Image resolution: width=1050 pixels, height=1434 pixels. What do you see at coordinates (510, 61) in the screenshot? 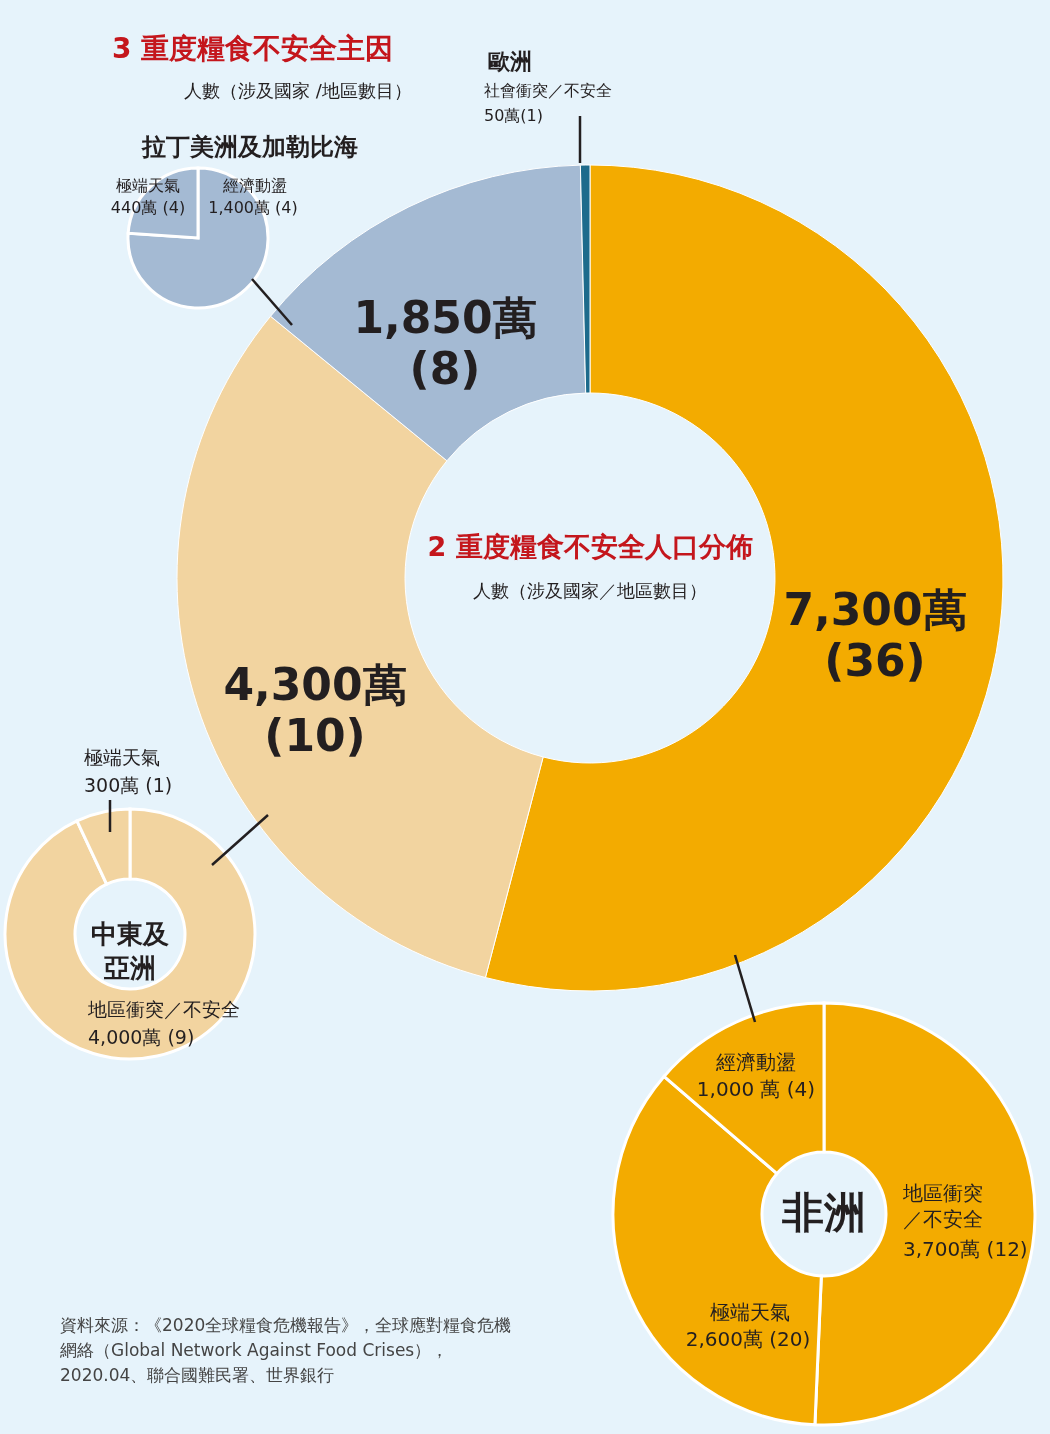
I see `text: 歐洲` at bounding box center [510, 61].